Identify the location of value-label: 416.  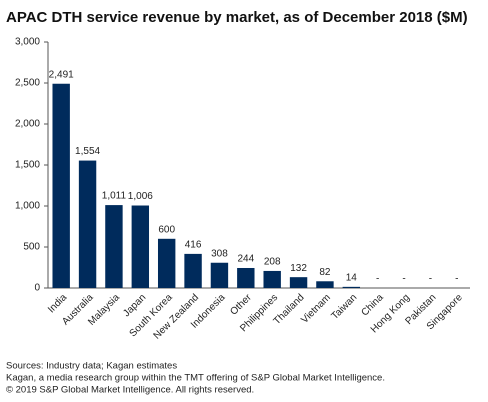
(193, 245).